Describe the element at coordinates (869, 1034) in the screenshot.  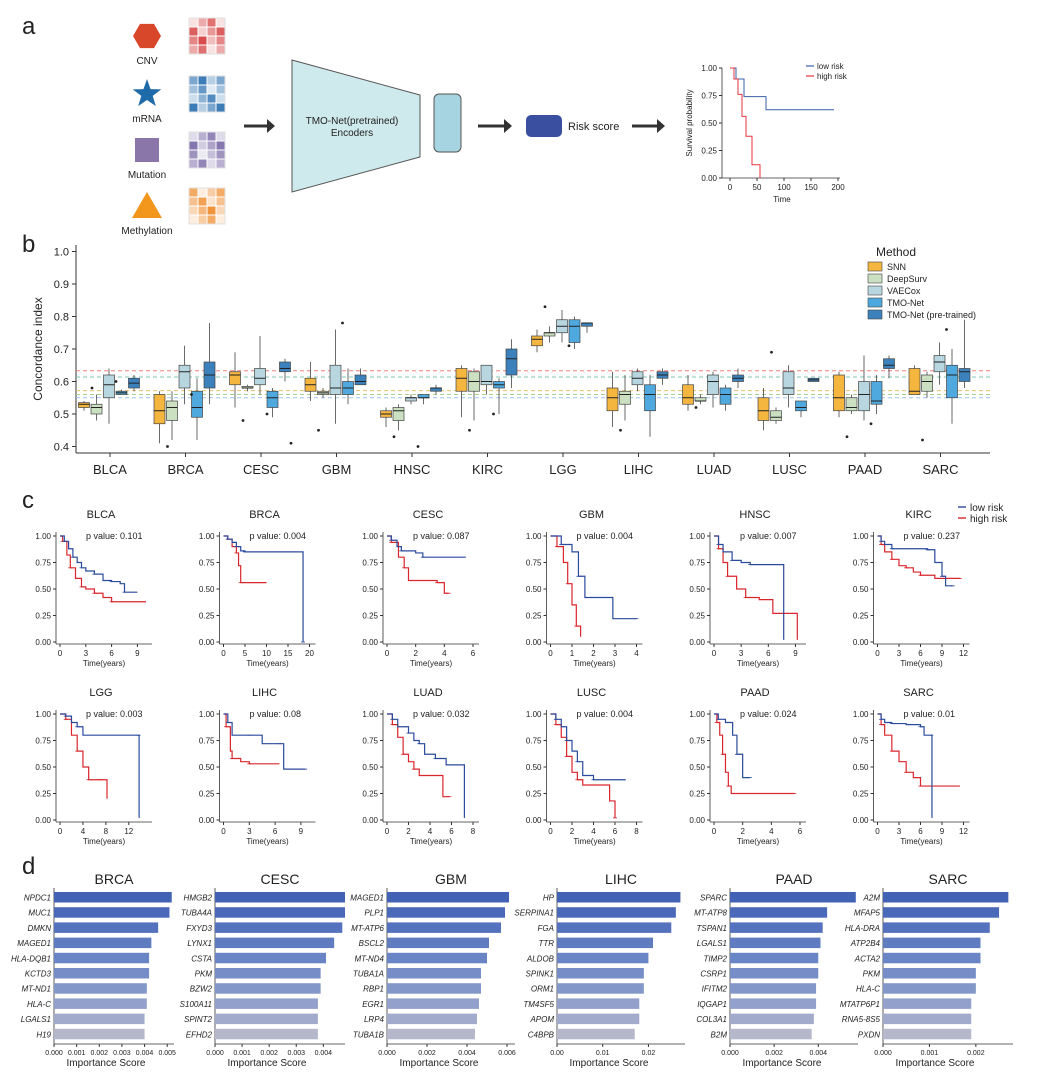
I see `gene-label: PXDN` at that location.